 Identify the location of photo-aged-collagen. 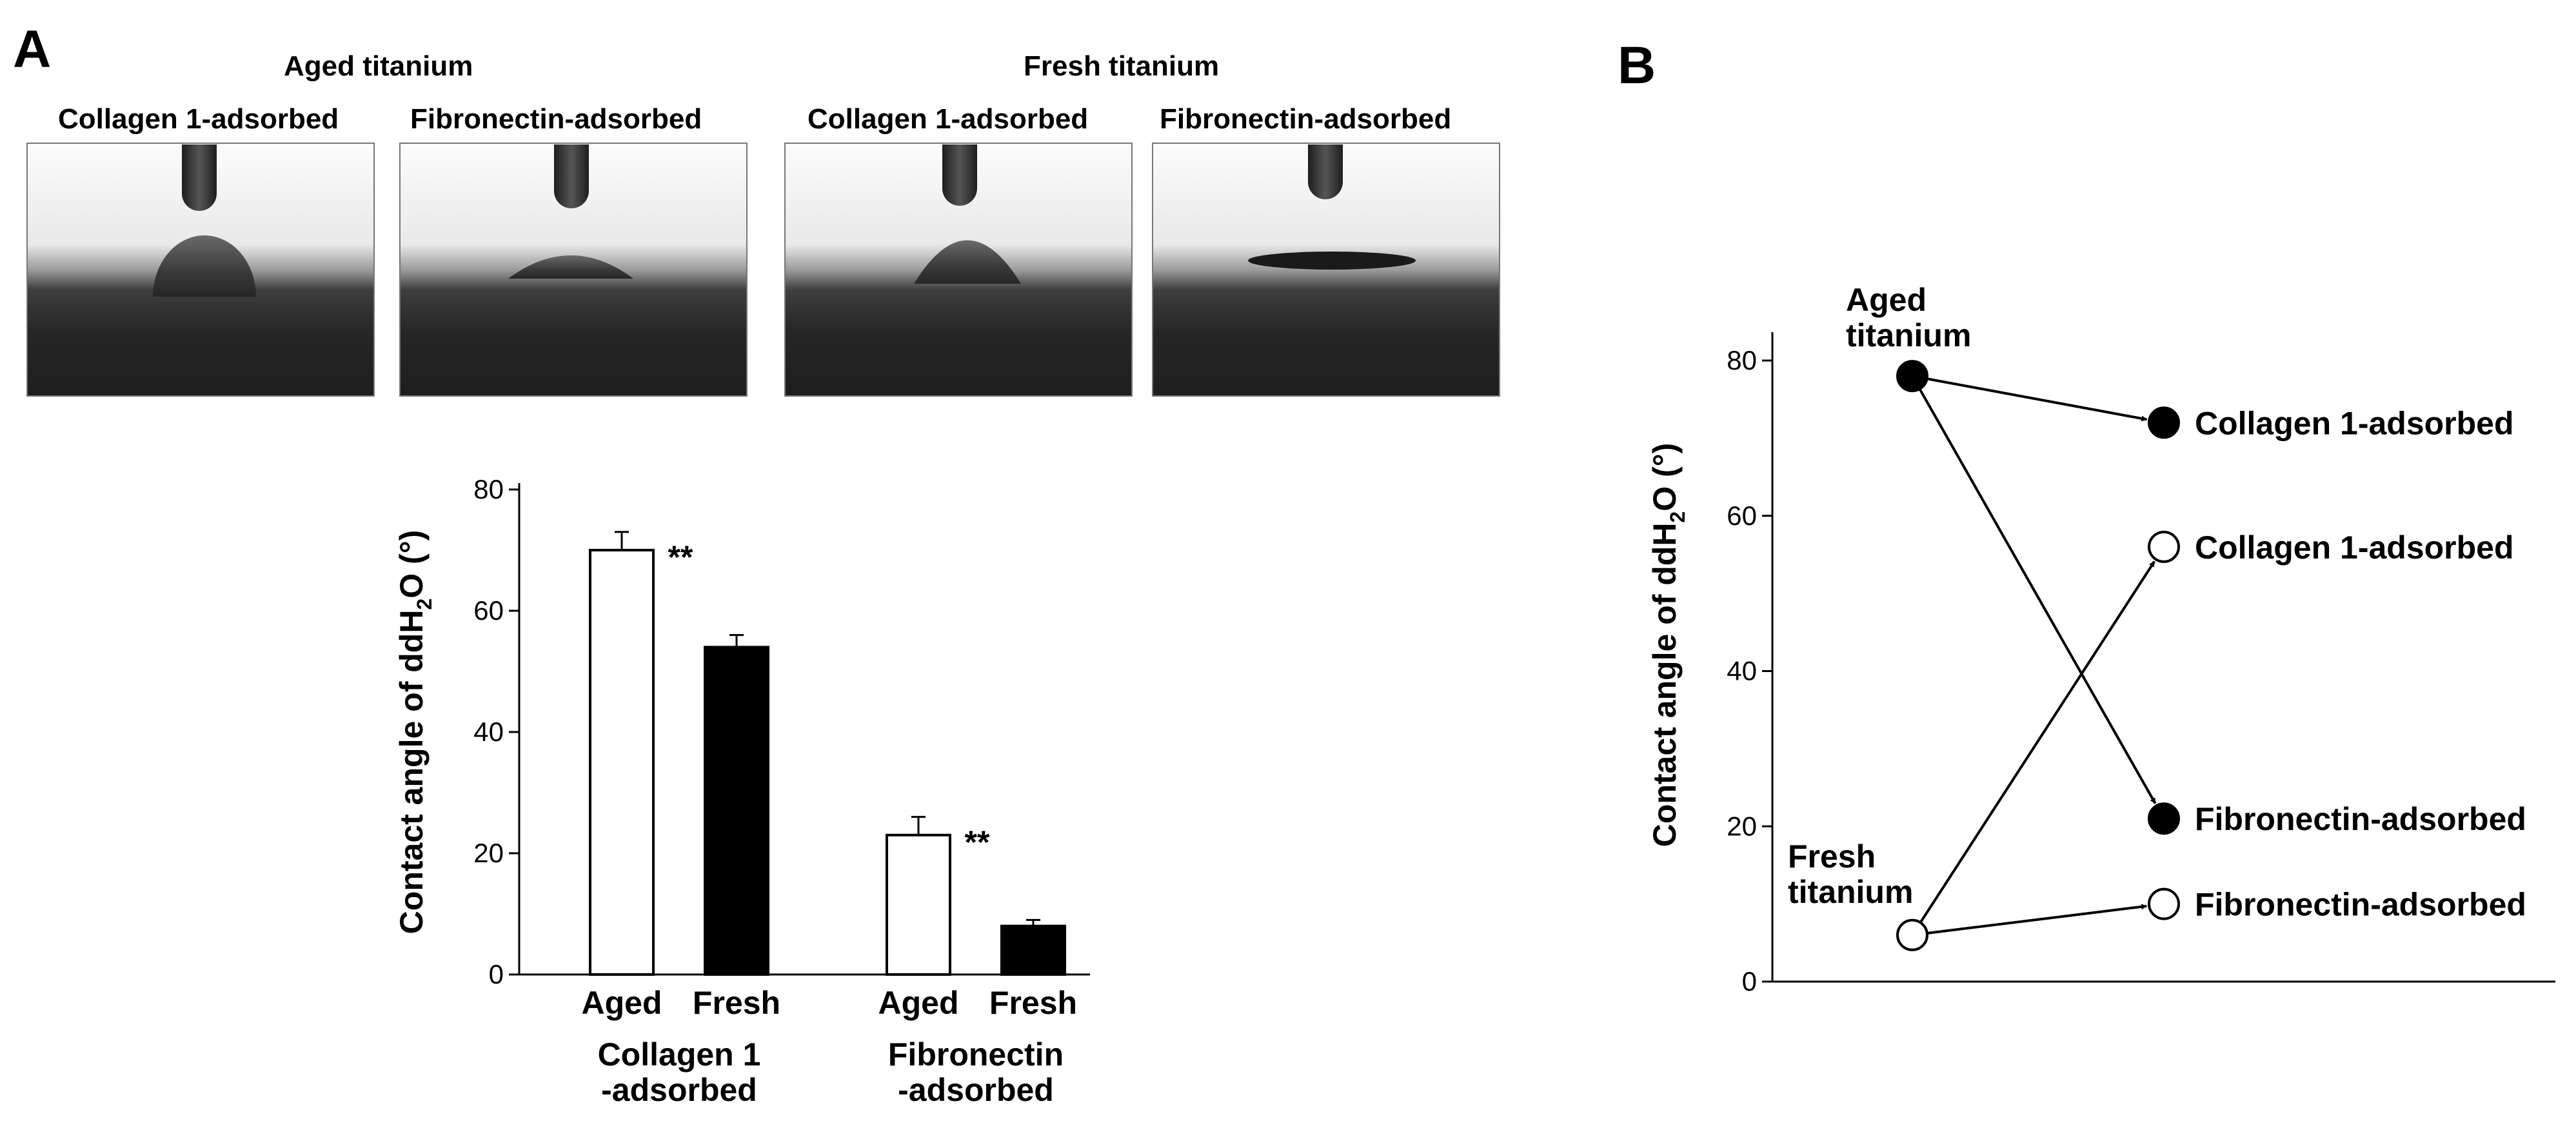
(200, 270).